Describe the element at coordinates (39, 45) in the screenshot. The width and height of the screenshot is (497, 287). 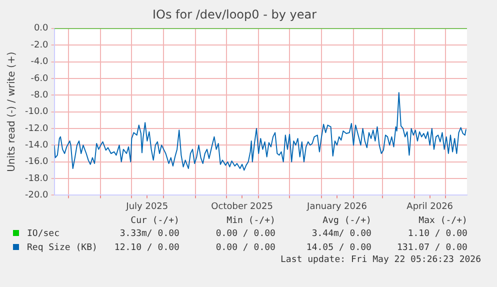
I see `y-tick-label: -2.0` at that location.